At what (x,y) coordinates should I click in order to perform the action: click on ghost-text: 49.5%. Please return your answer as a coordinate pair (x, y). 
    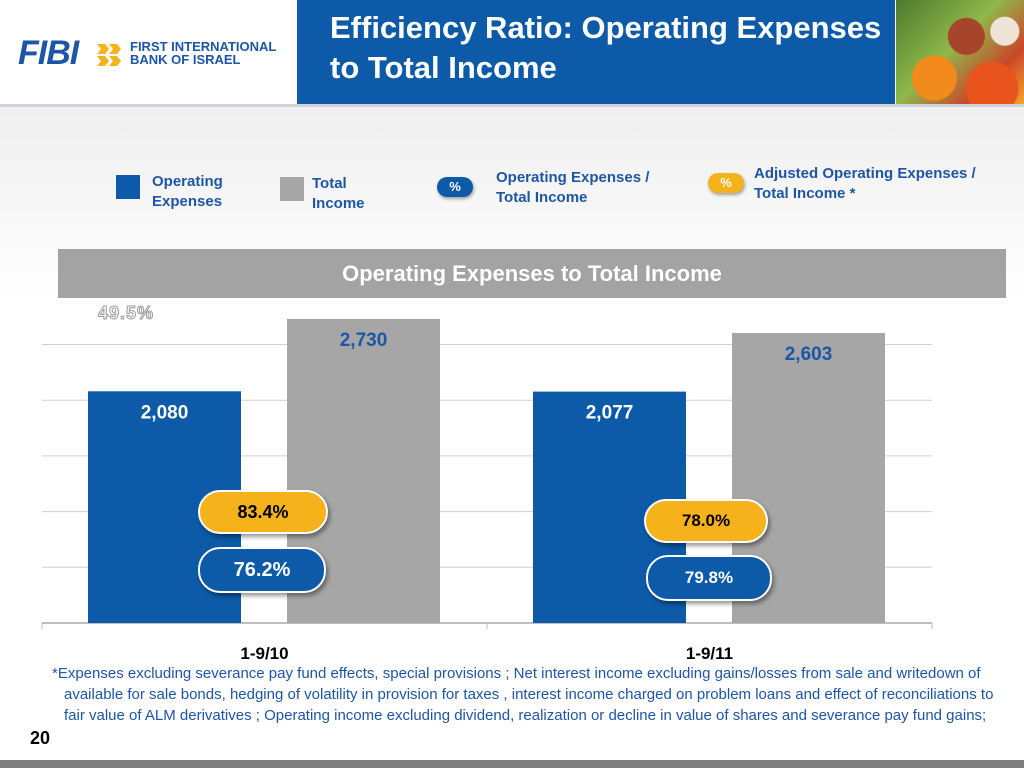
    Looking at the image, I should click on (126, 313).